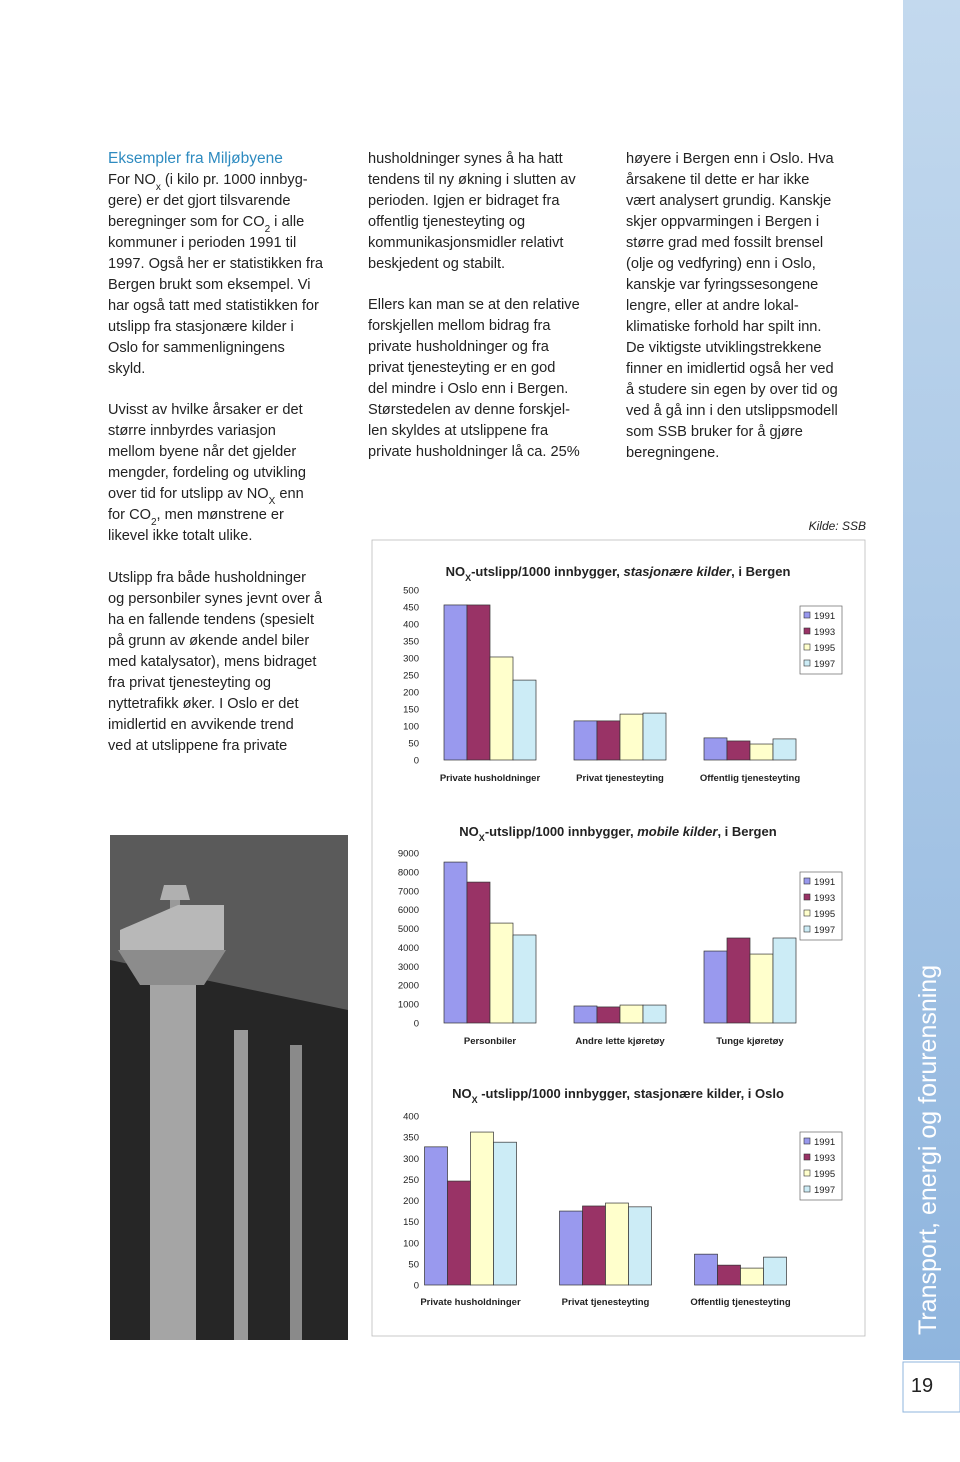 This screenshot has width=960, height=1462. I want to click on text-line: mellom byene når det gjelder, so click(202, 452).